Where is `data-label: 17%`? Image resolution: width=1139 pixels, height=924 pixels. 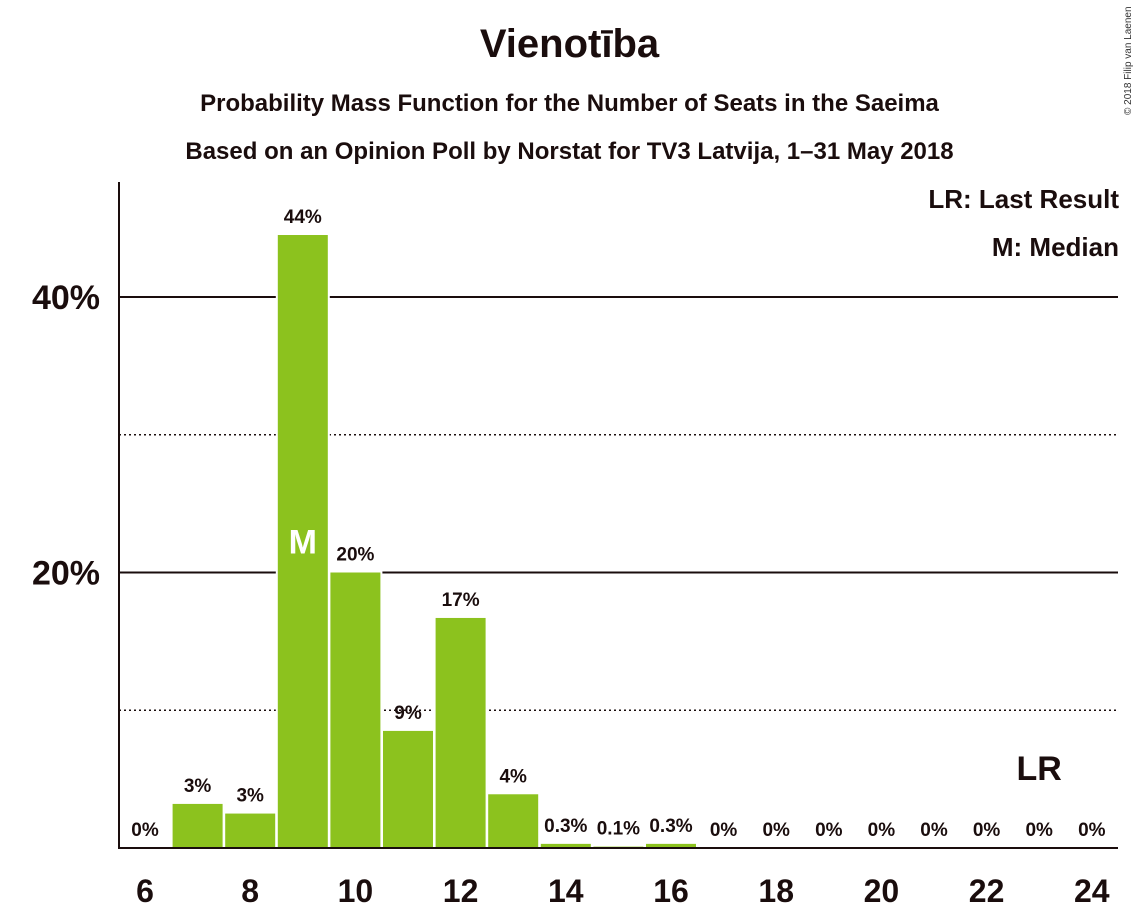
data-label: 17% is located at coordinates (461, 600).